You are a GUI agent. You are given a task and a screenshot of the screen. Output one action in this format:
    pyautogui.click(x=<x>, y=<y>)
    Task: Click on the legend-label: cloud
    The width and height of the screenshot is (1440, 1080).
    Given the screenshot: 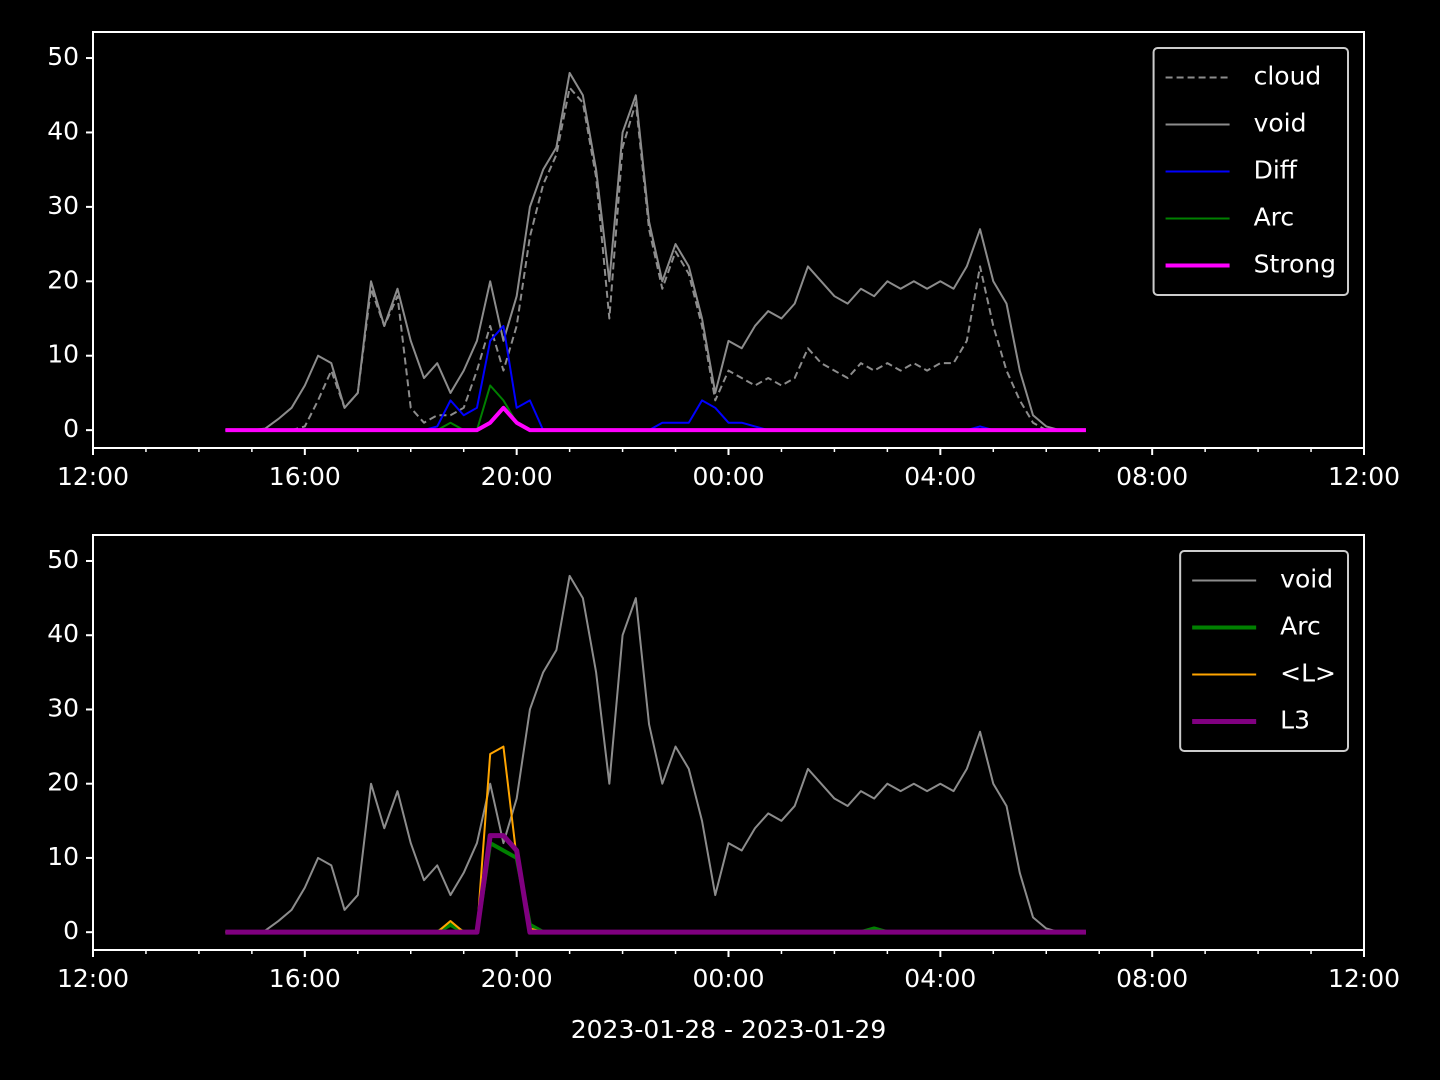 What is the action you would take?
    pyautogui.click(x=1288, y=76)
    